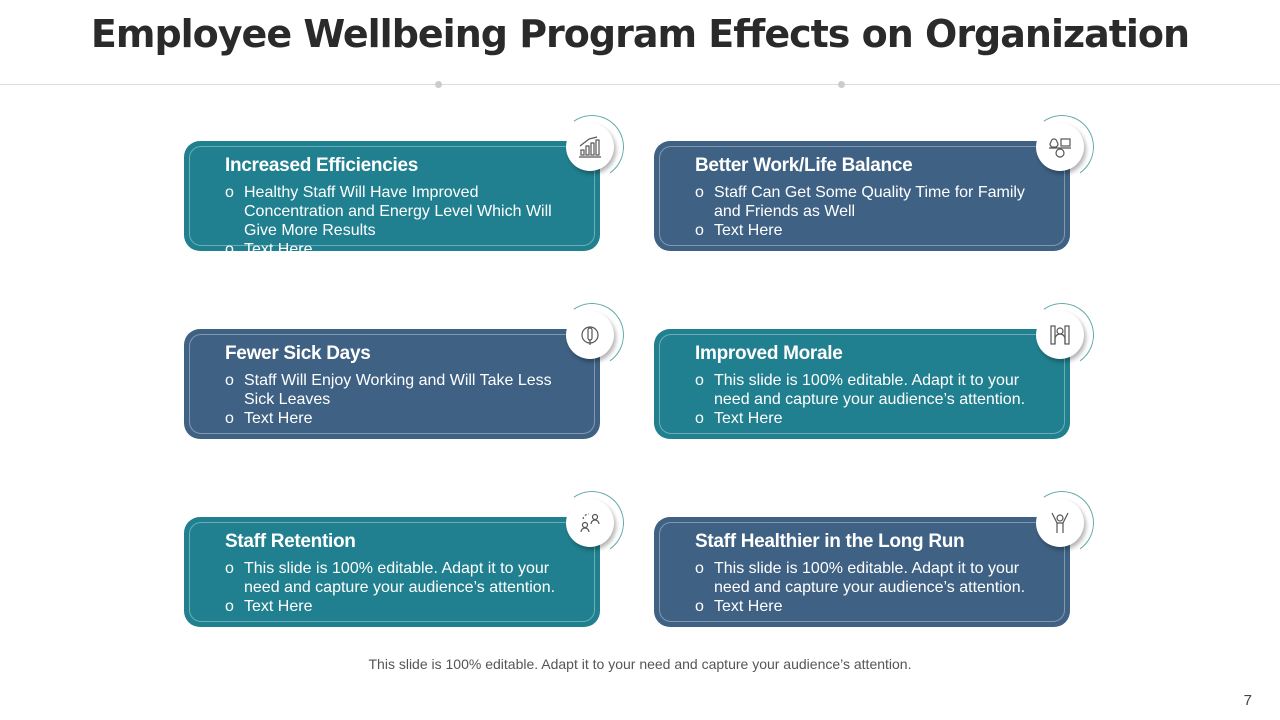  Describe the element at coordinates (1247, 700) in the screenshot. I see `page-number: 7` at that location.